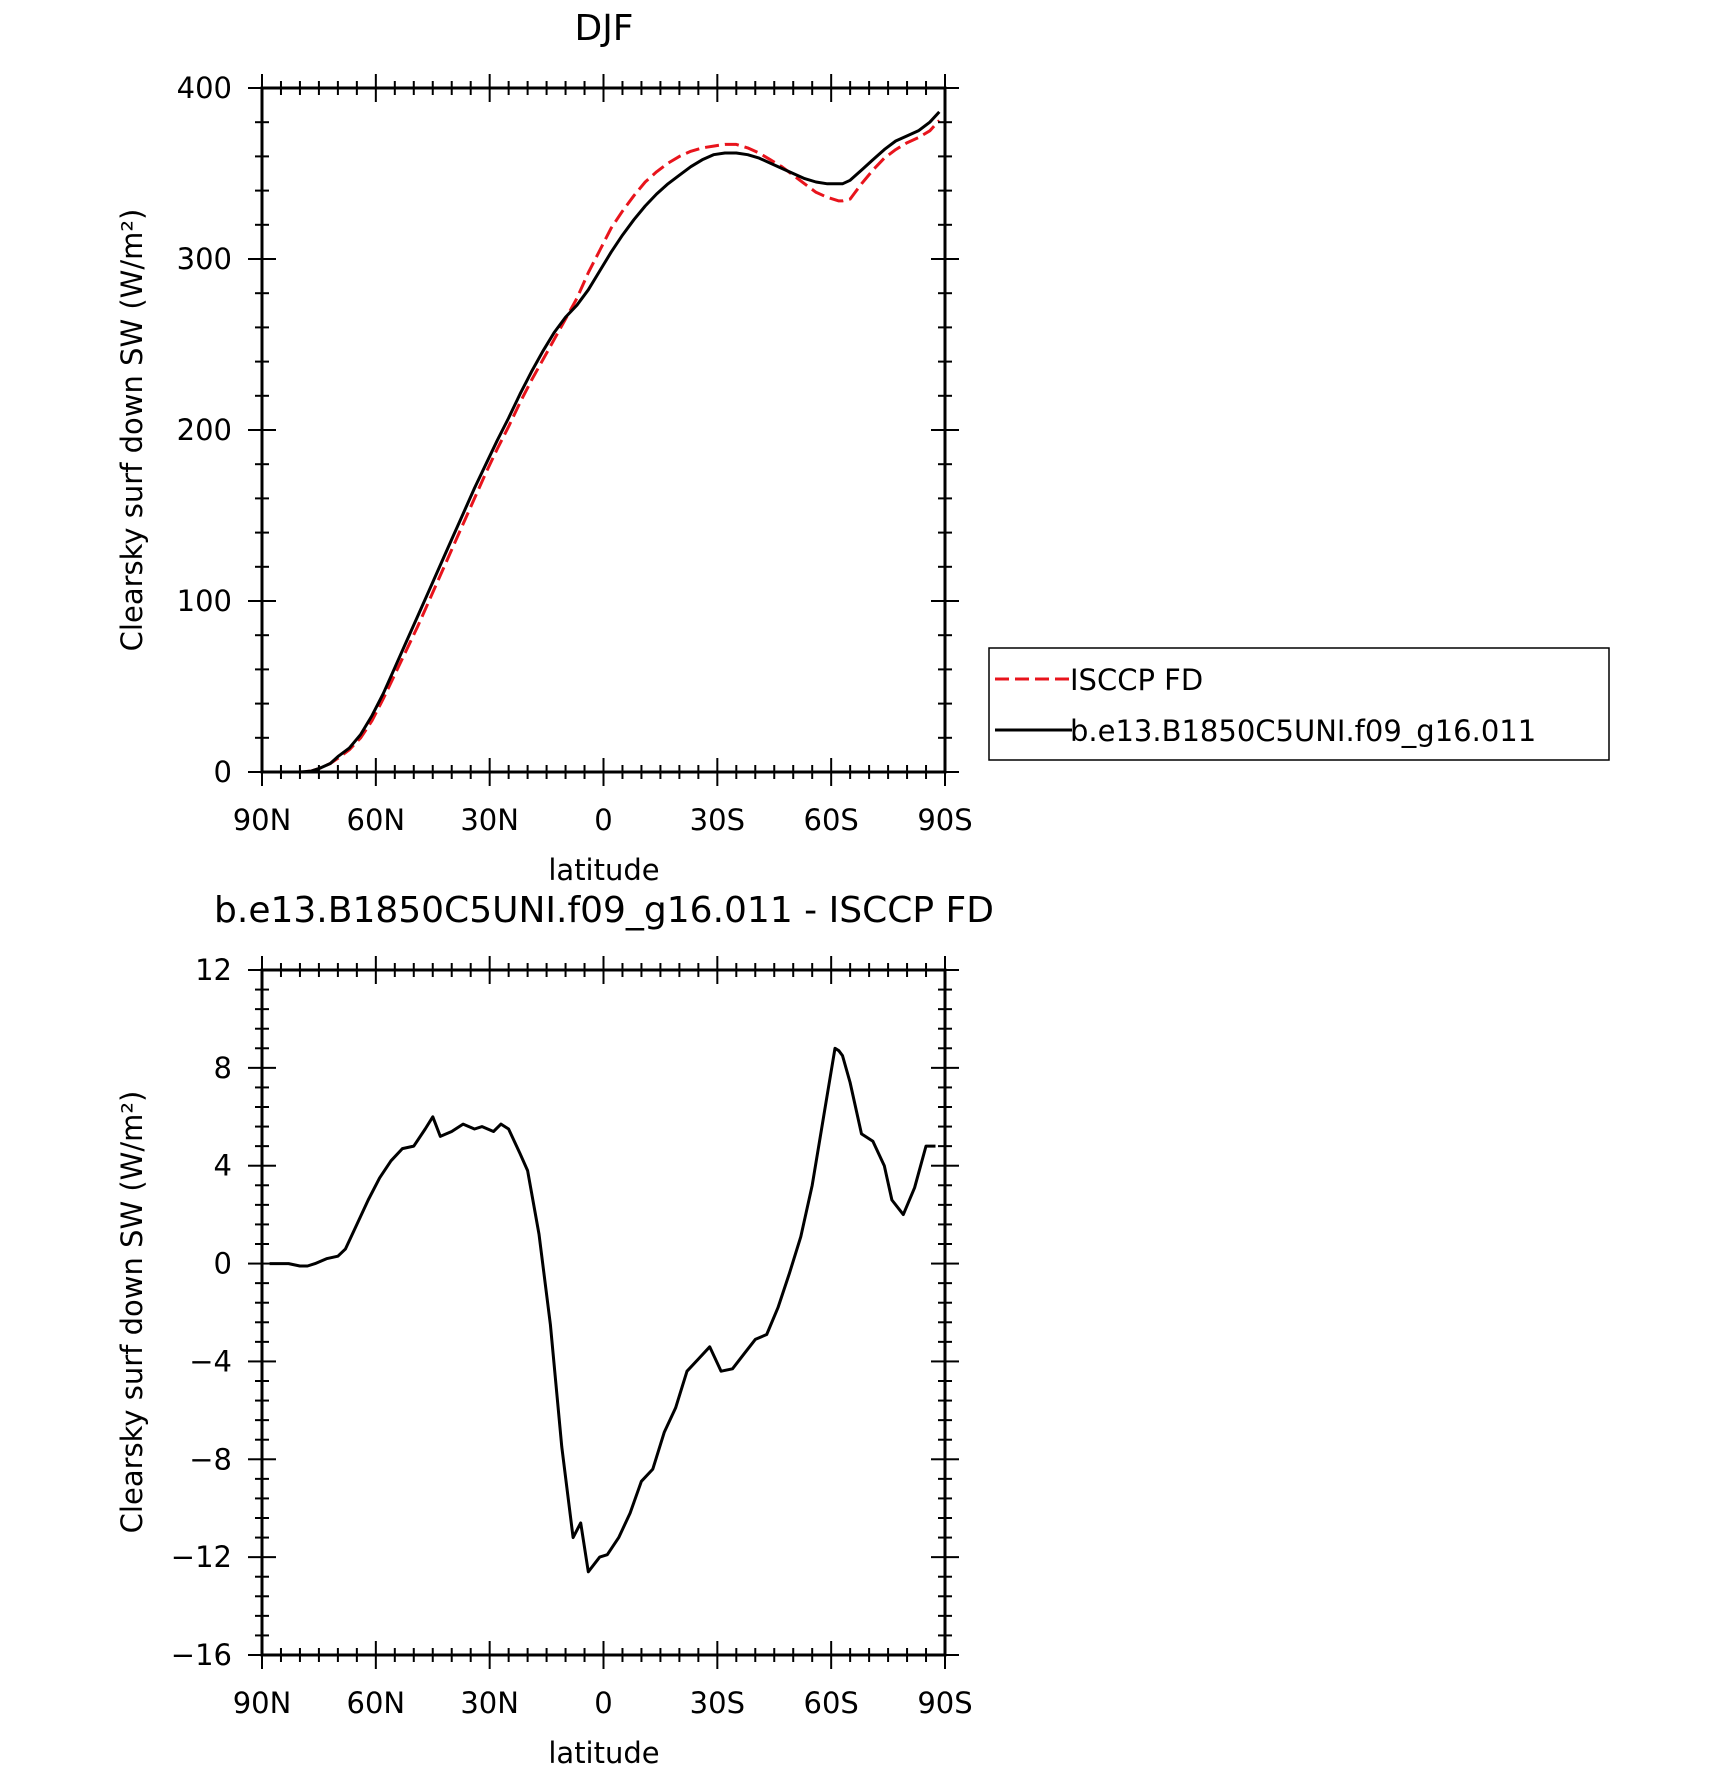 Image resolution: width=1710 pixels, height=1767 pixels. I want to click on top-x-tick-label: 90S, so click(944, 820).